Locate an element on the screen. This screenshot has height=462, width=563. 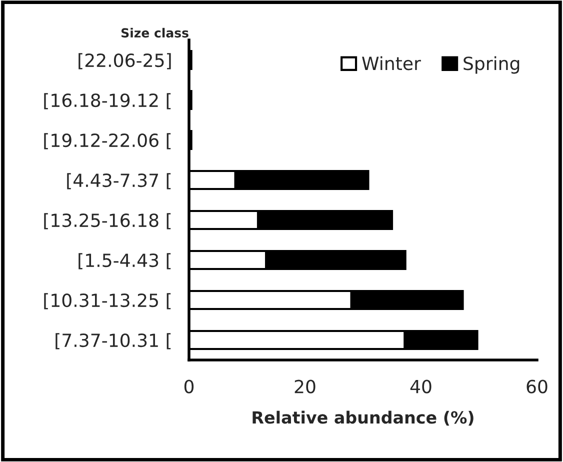
x-tick-label: 0 is located at coordinates (189, 387).